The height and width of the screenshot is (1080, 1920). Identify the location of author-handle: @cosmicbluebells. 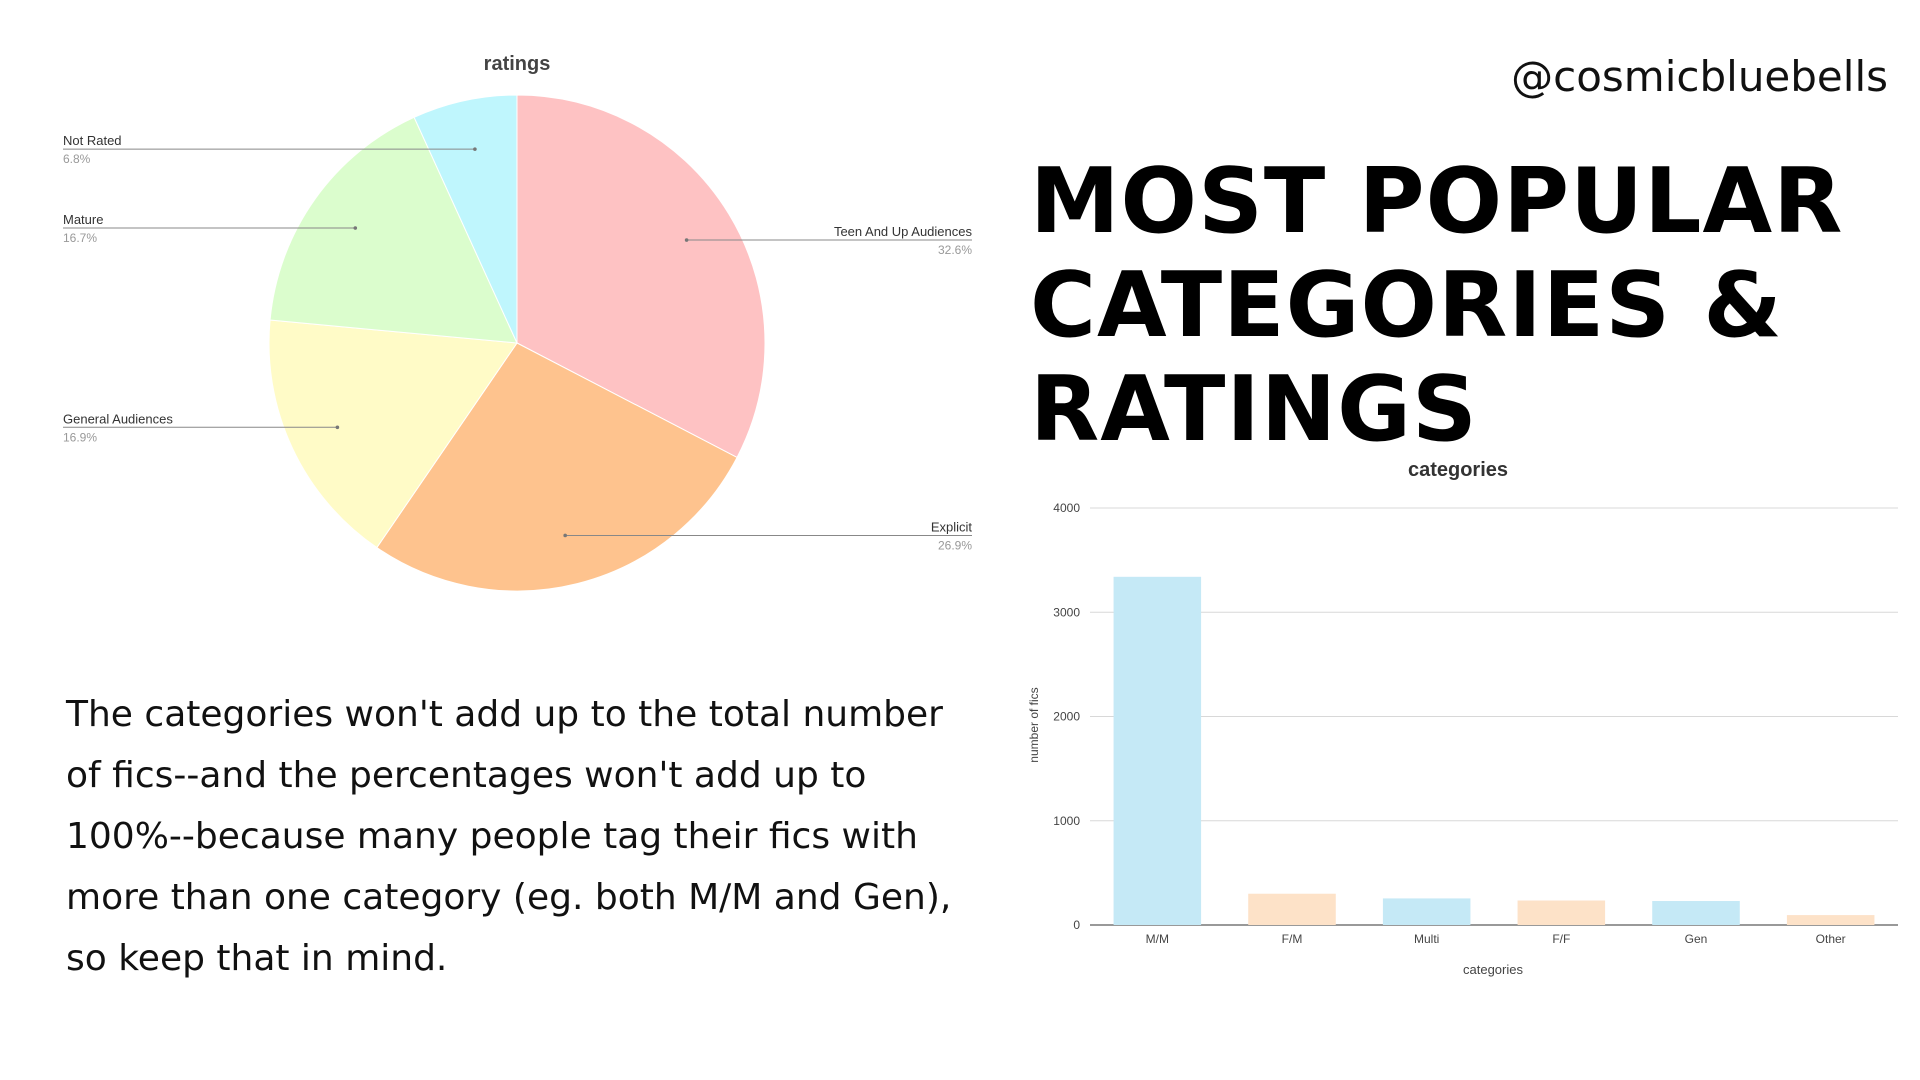
(1699, 76).